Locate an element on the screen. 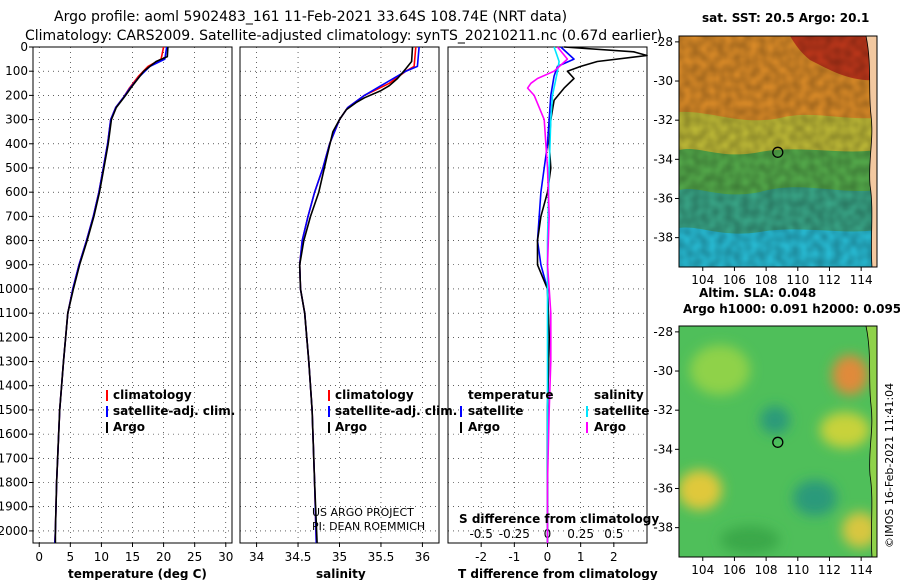 Image resolution: width=900 pixels, height=580 pixels. s-tick-label: 0.5 is located at coordinates (613, 534).